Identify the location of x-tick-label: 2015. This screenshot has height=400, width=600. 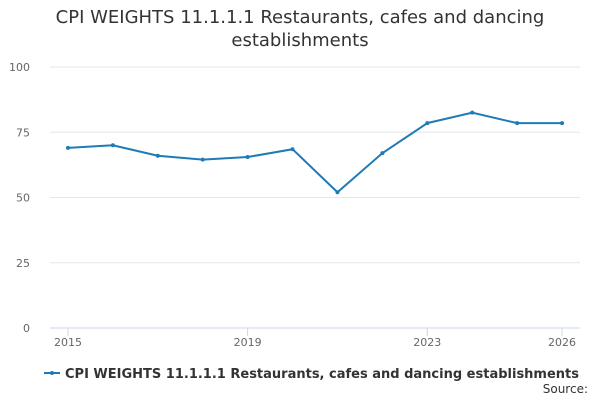
(68, 342).